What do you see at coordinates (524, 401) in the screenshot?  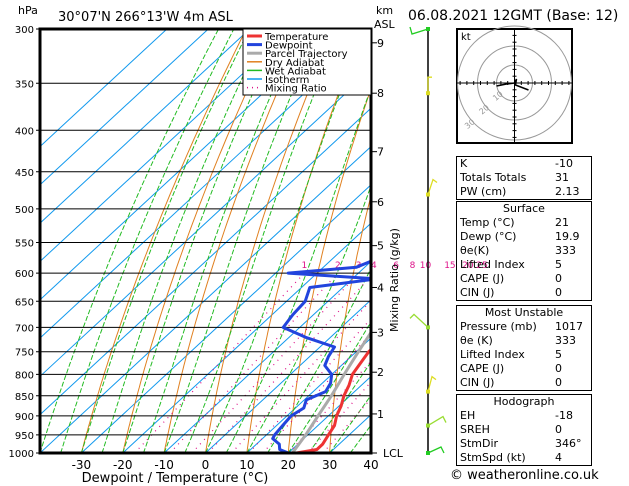 I see `table-title: Hodograph` at bounding box center [524, 401].